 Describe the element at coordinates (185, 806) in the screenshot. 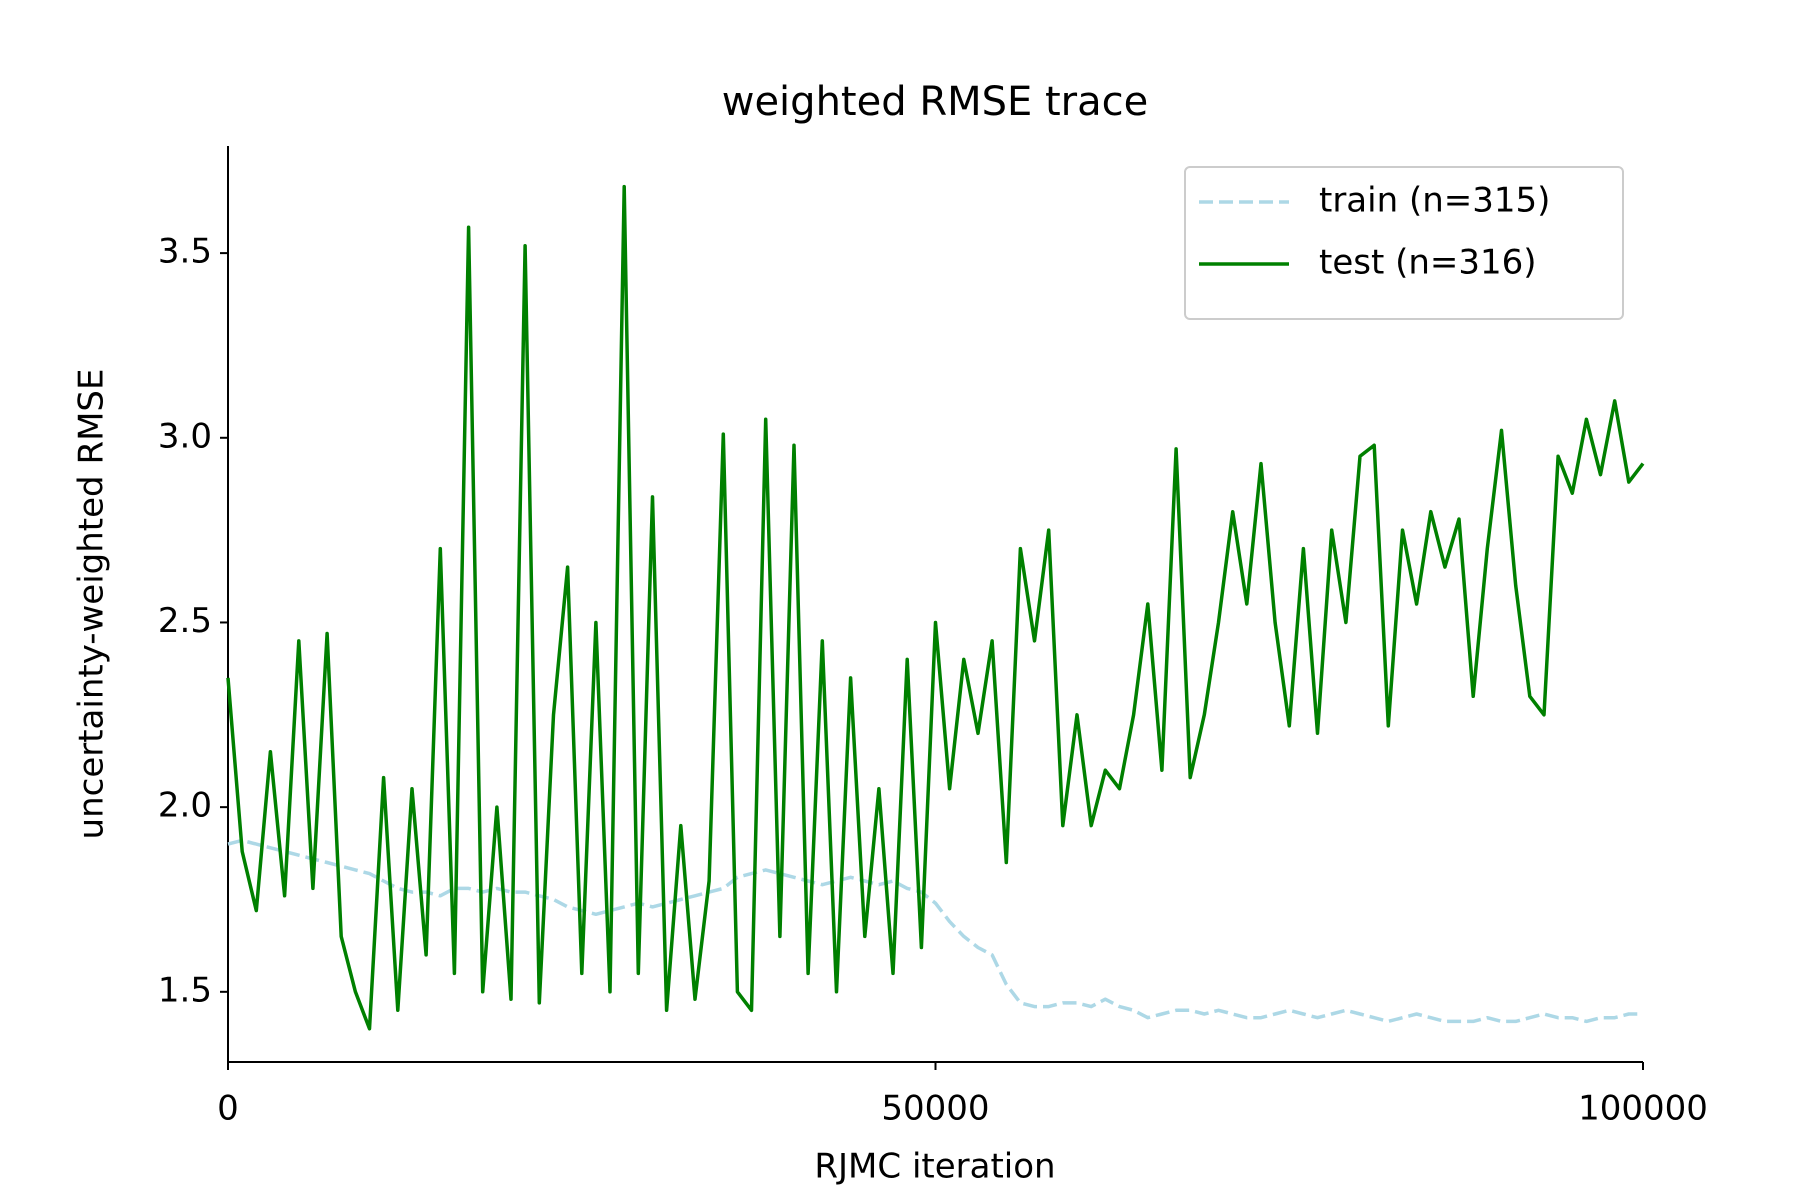

I see `y-tick-label: 2.0` at that location.